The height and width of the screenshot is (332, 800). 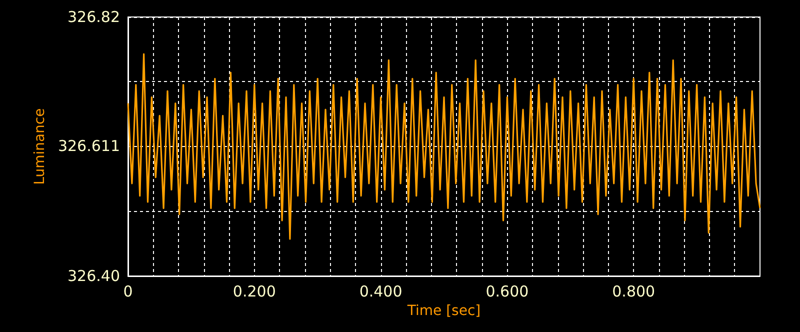 What do you see at coordinates (128, 291) in the screenshot?
I see `x-tick-label: 0` at bounding box center [128, 291].